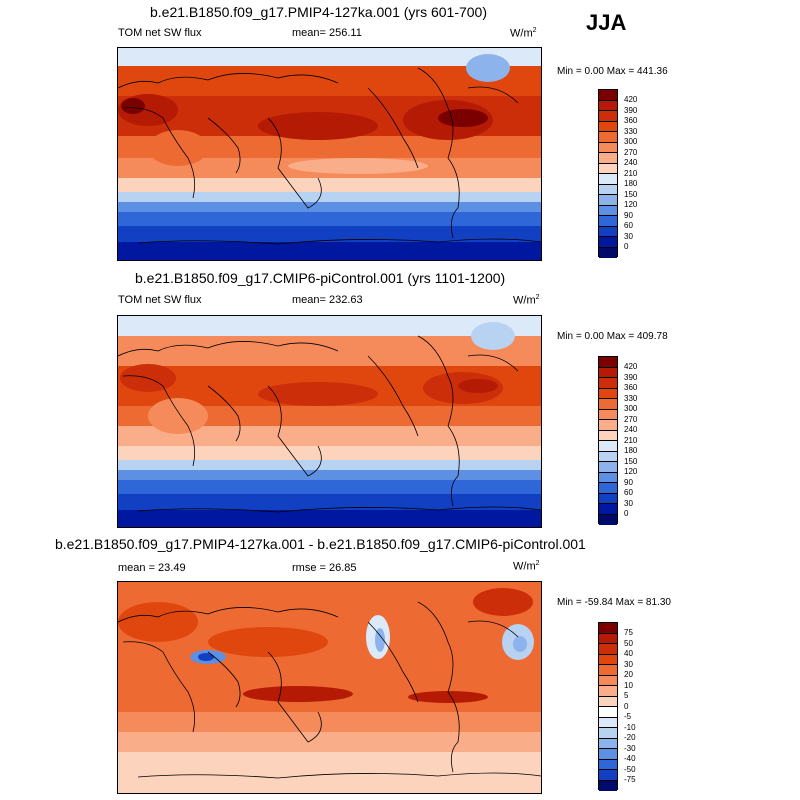  What do you see at coordinates (628, 674) in the screenshot?
I see `panel3-cb-label: 20` at bounding box center [628, 674].